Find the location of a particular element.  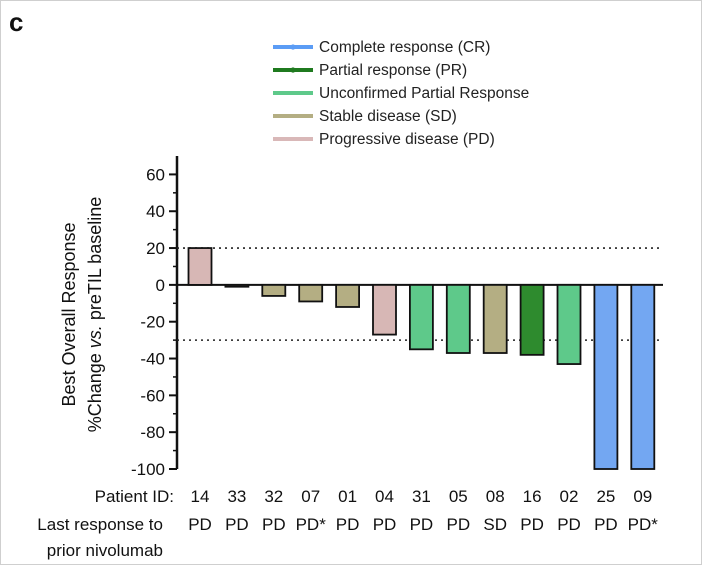

y-tick-label: 20 is located at coordinates (155, 248).